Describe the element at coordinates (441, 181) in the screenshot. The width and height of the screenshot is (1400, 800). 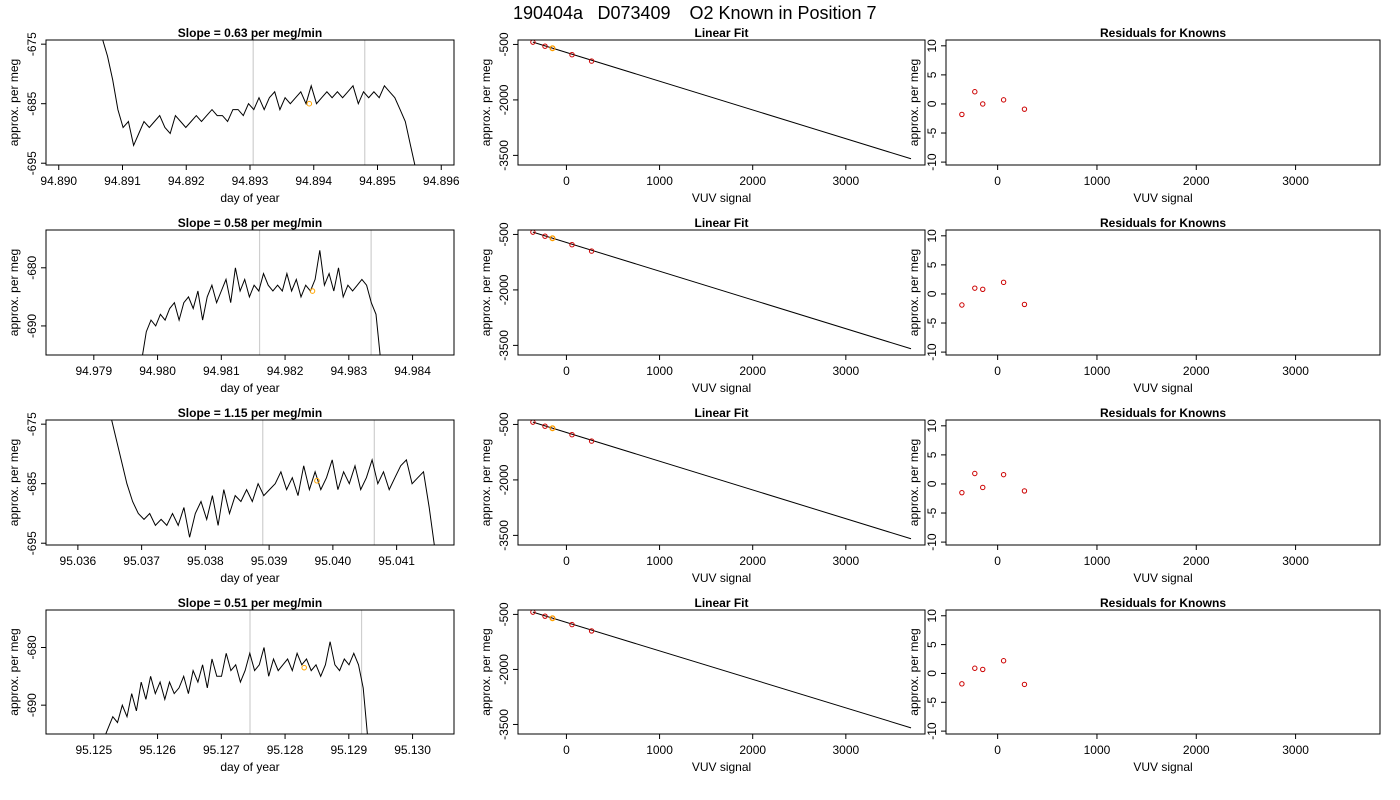
I see `x-tick-label: 94.896` at that location.